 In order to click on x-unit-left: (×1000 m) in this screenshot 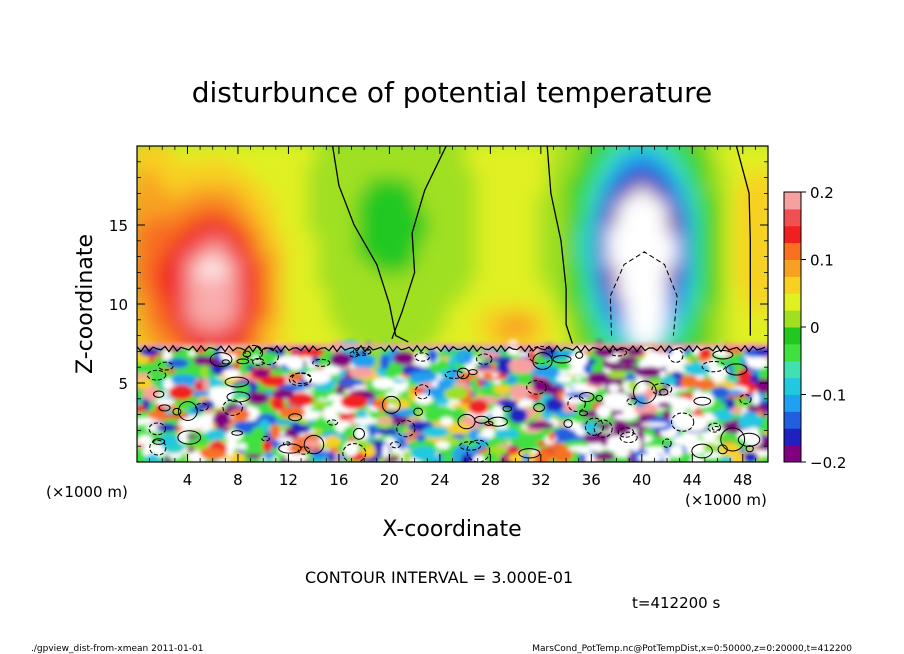, I will do `click(87, 492)`.